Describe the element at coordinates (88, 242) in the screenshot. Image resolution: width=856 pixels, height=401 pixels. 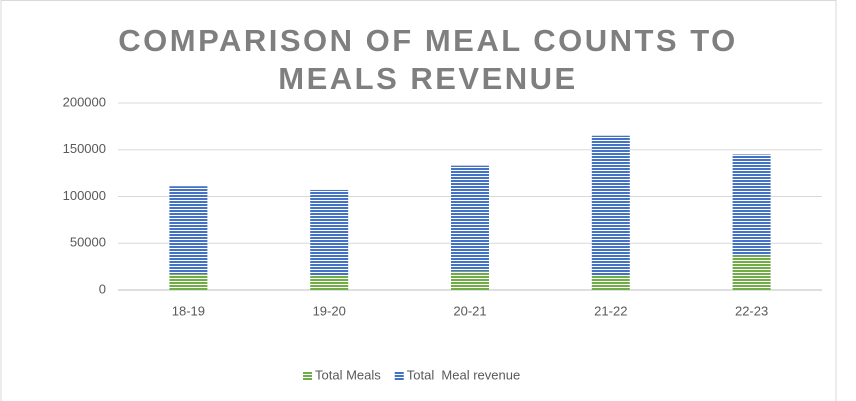
I see `y-tick-label: 50000` at that location.